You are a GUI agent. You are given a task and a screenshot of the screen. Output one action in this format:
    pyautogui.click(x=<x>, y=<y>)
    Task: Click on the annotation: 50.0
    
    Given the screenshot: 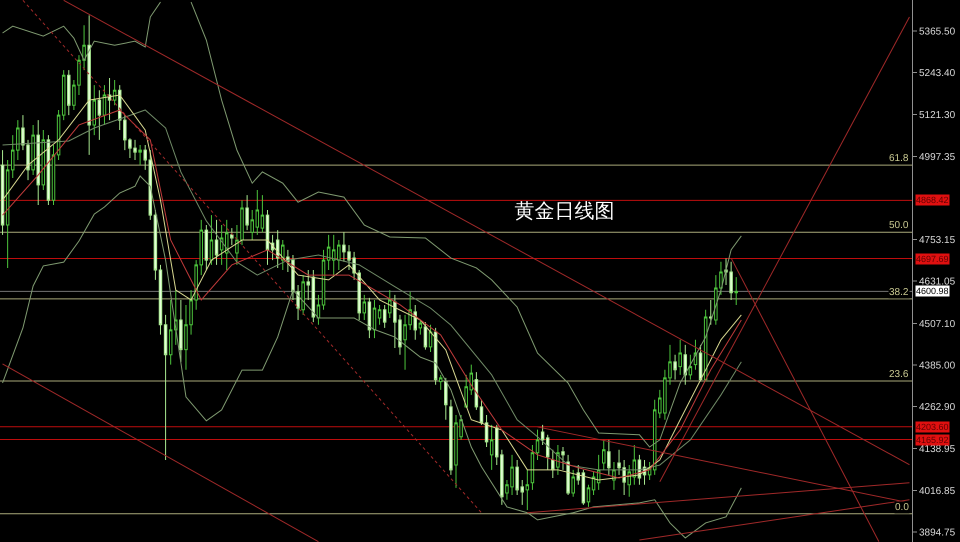 What is the action you would take?
    pyautogui.click(x=899, y=225)
    